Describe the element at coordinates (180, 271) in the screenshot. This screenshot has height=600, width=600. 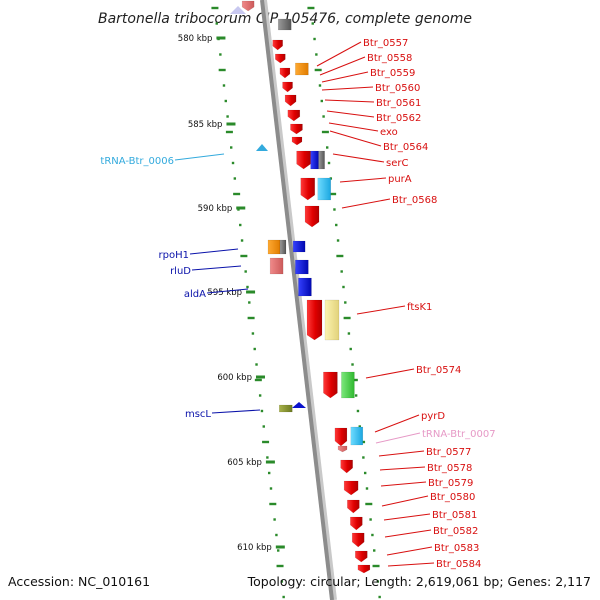
I see `gene-label: rluD` at that location.